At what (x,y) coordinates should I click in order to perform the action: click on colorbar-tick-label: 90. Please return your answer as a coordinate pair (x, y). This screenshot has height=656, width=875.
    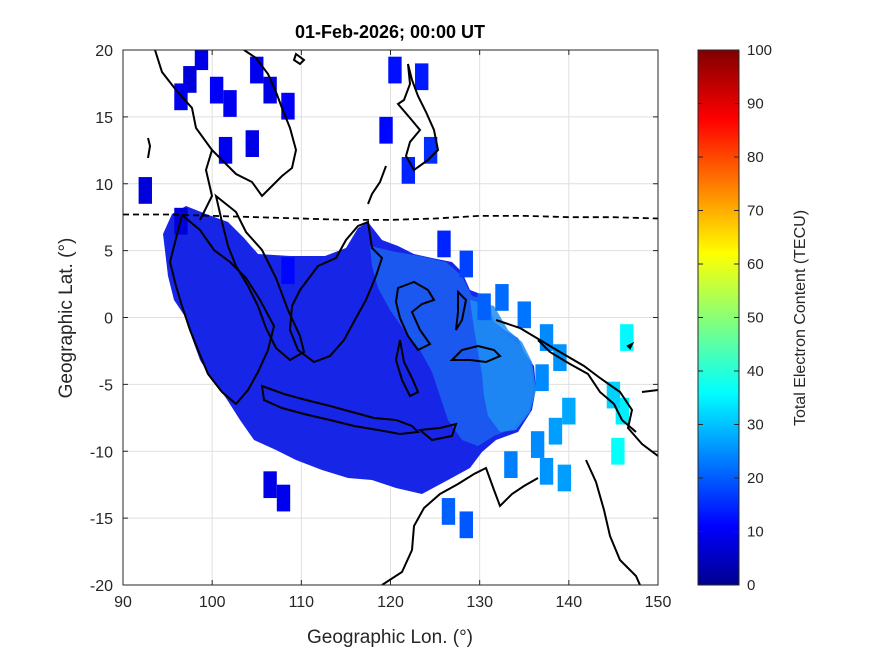
    Looking at the image, I should click on (755, 104).